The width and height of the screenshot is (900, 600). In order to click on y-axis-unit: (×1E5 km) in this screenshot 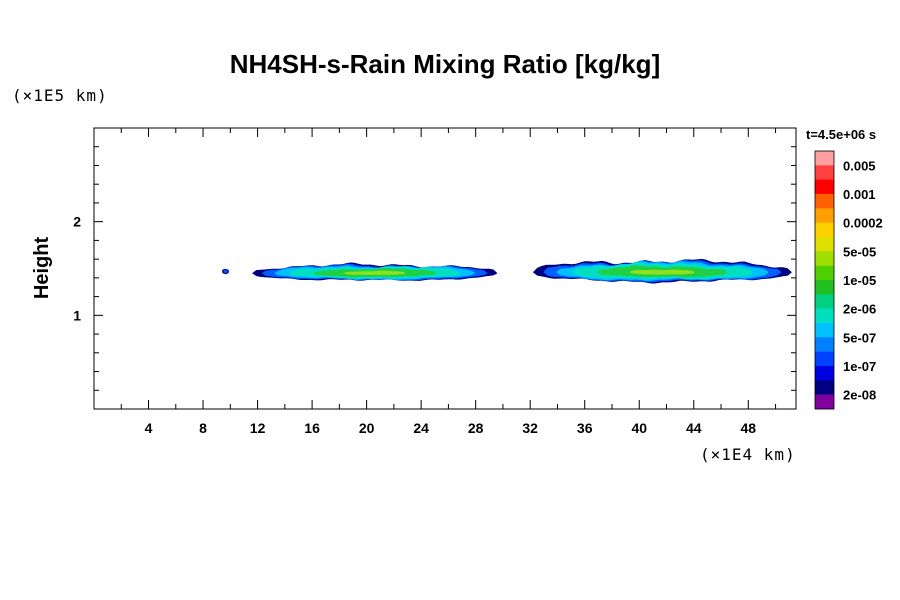, I will do `click(60, 95)`.